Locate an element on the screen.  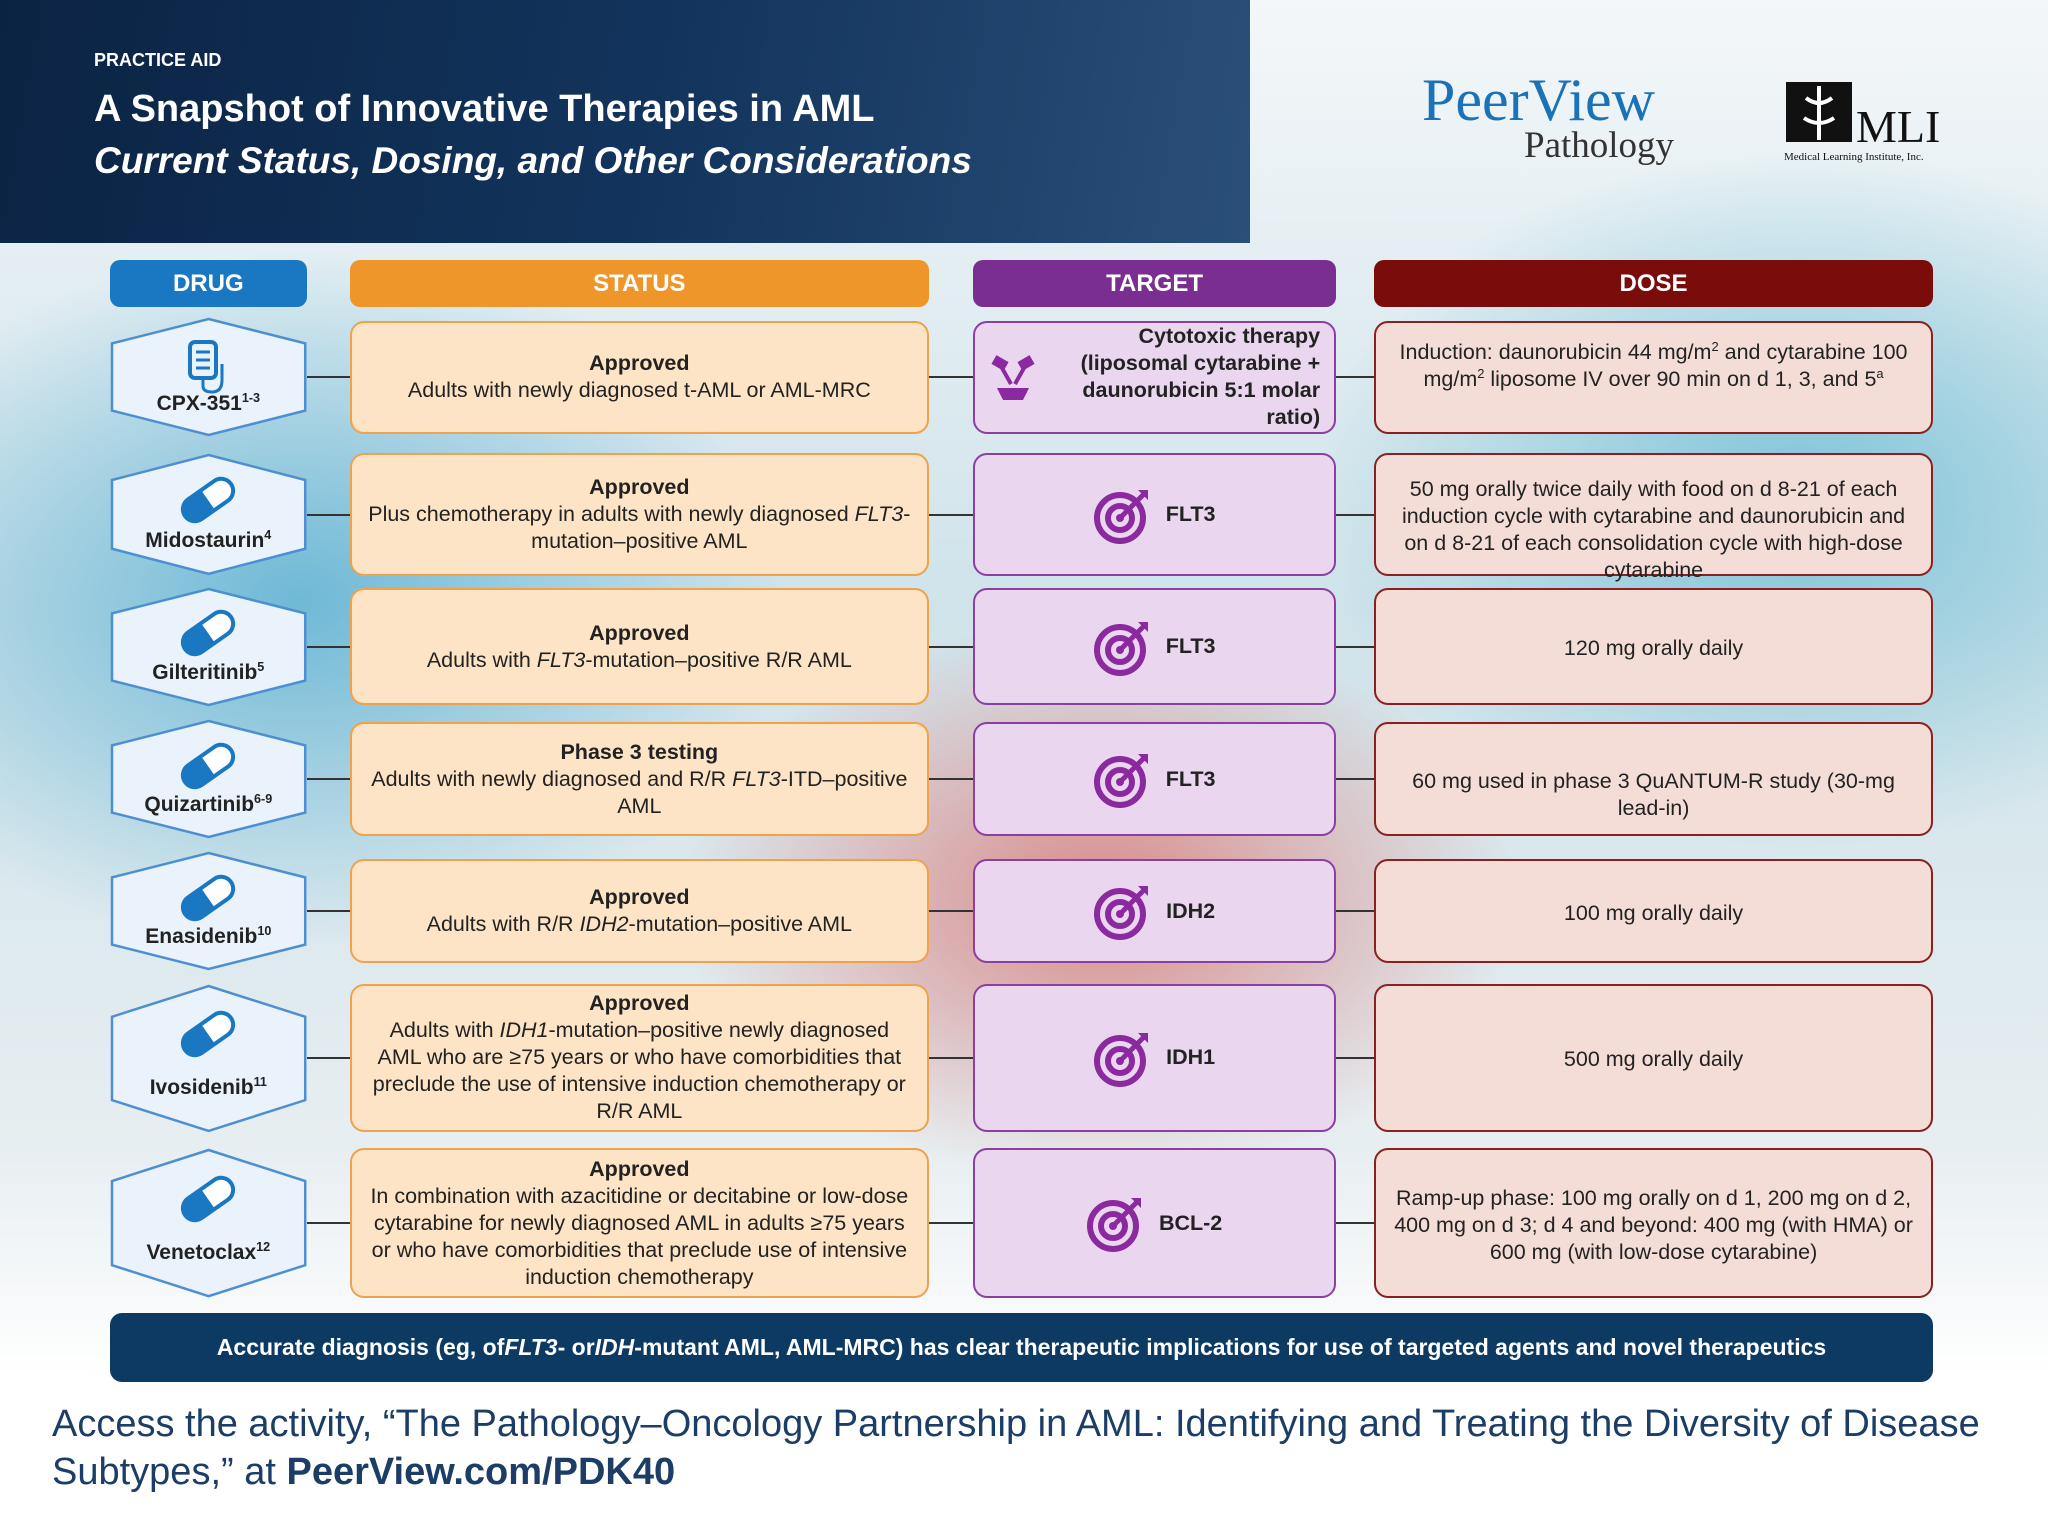
dose-cell: 120 mg orally daily is located at coordinates (1654, 646).